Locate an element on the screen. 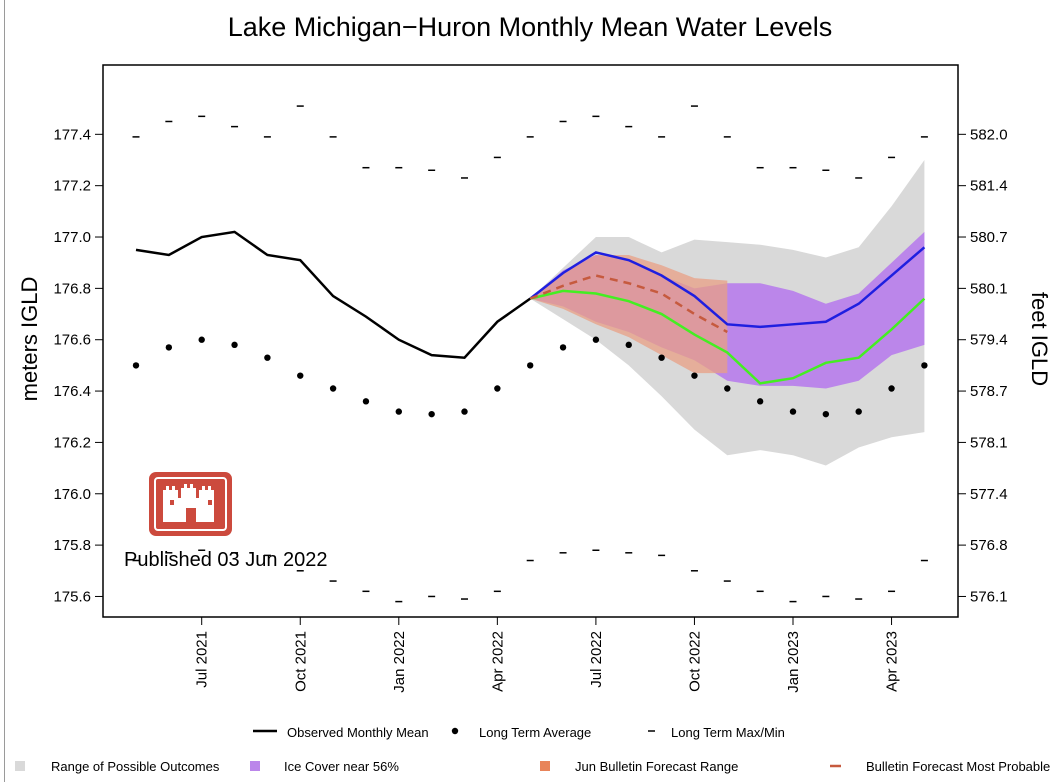 Image resolution: width=1059 pixels, height=782 pixels. page-left-rule is located at coordinates (4, 391).